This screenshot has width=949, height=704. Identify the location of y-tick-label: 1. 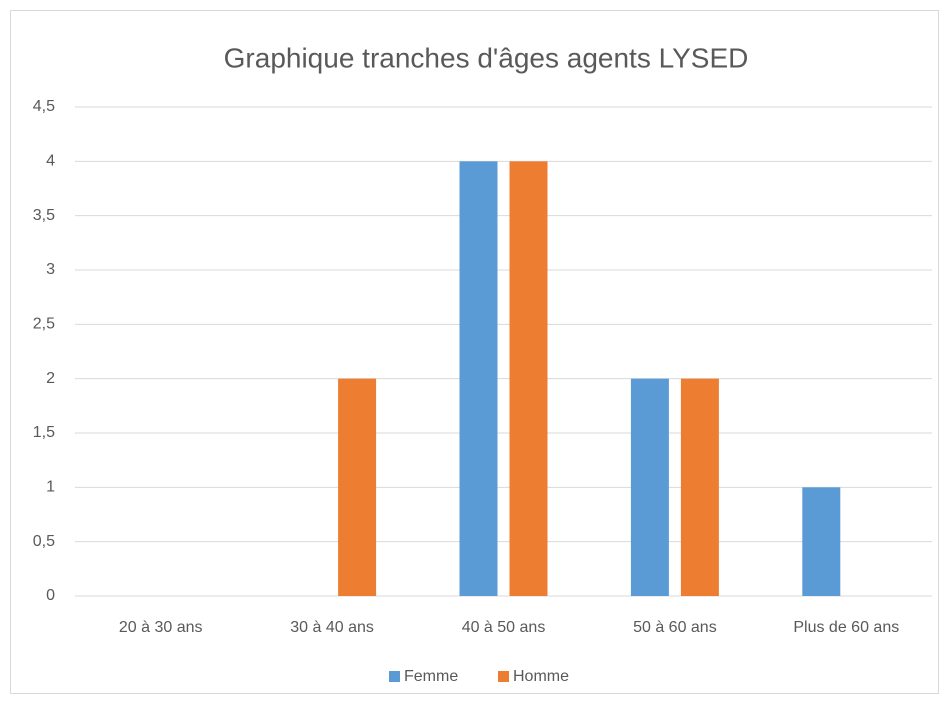
(50, 487).